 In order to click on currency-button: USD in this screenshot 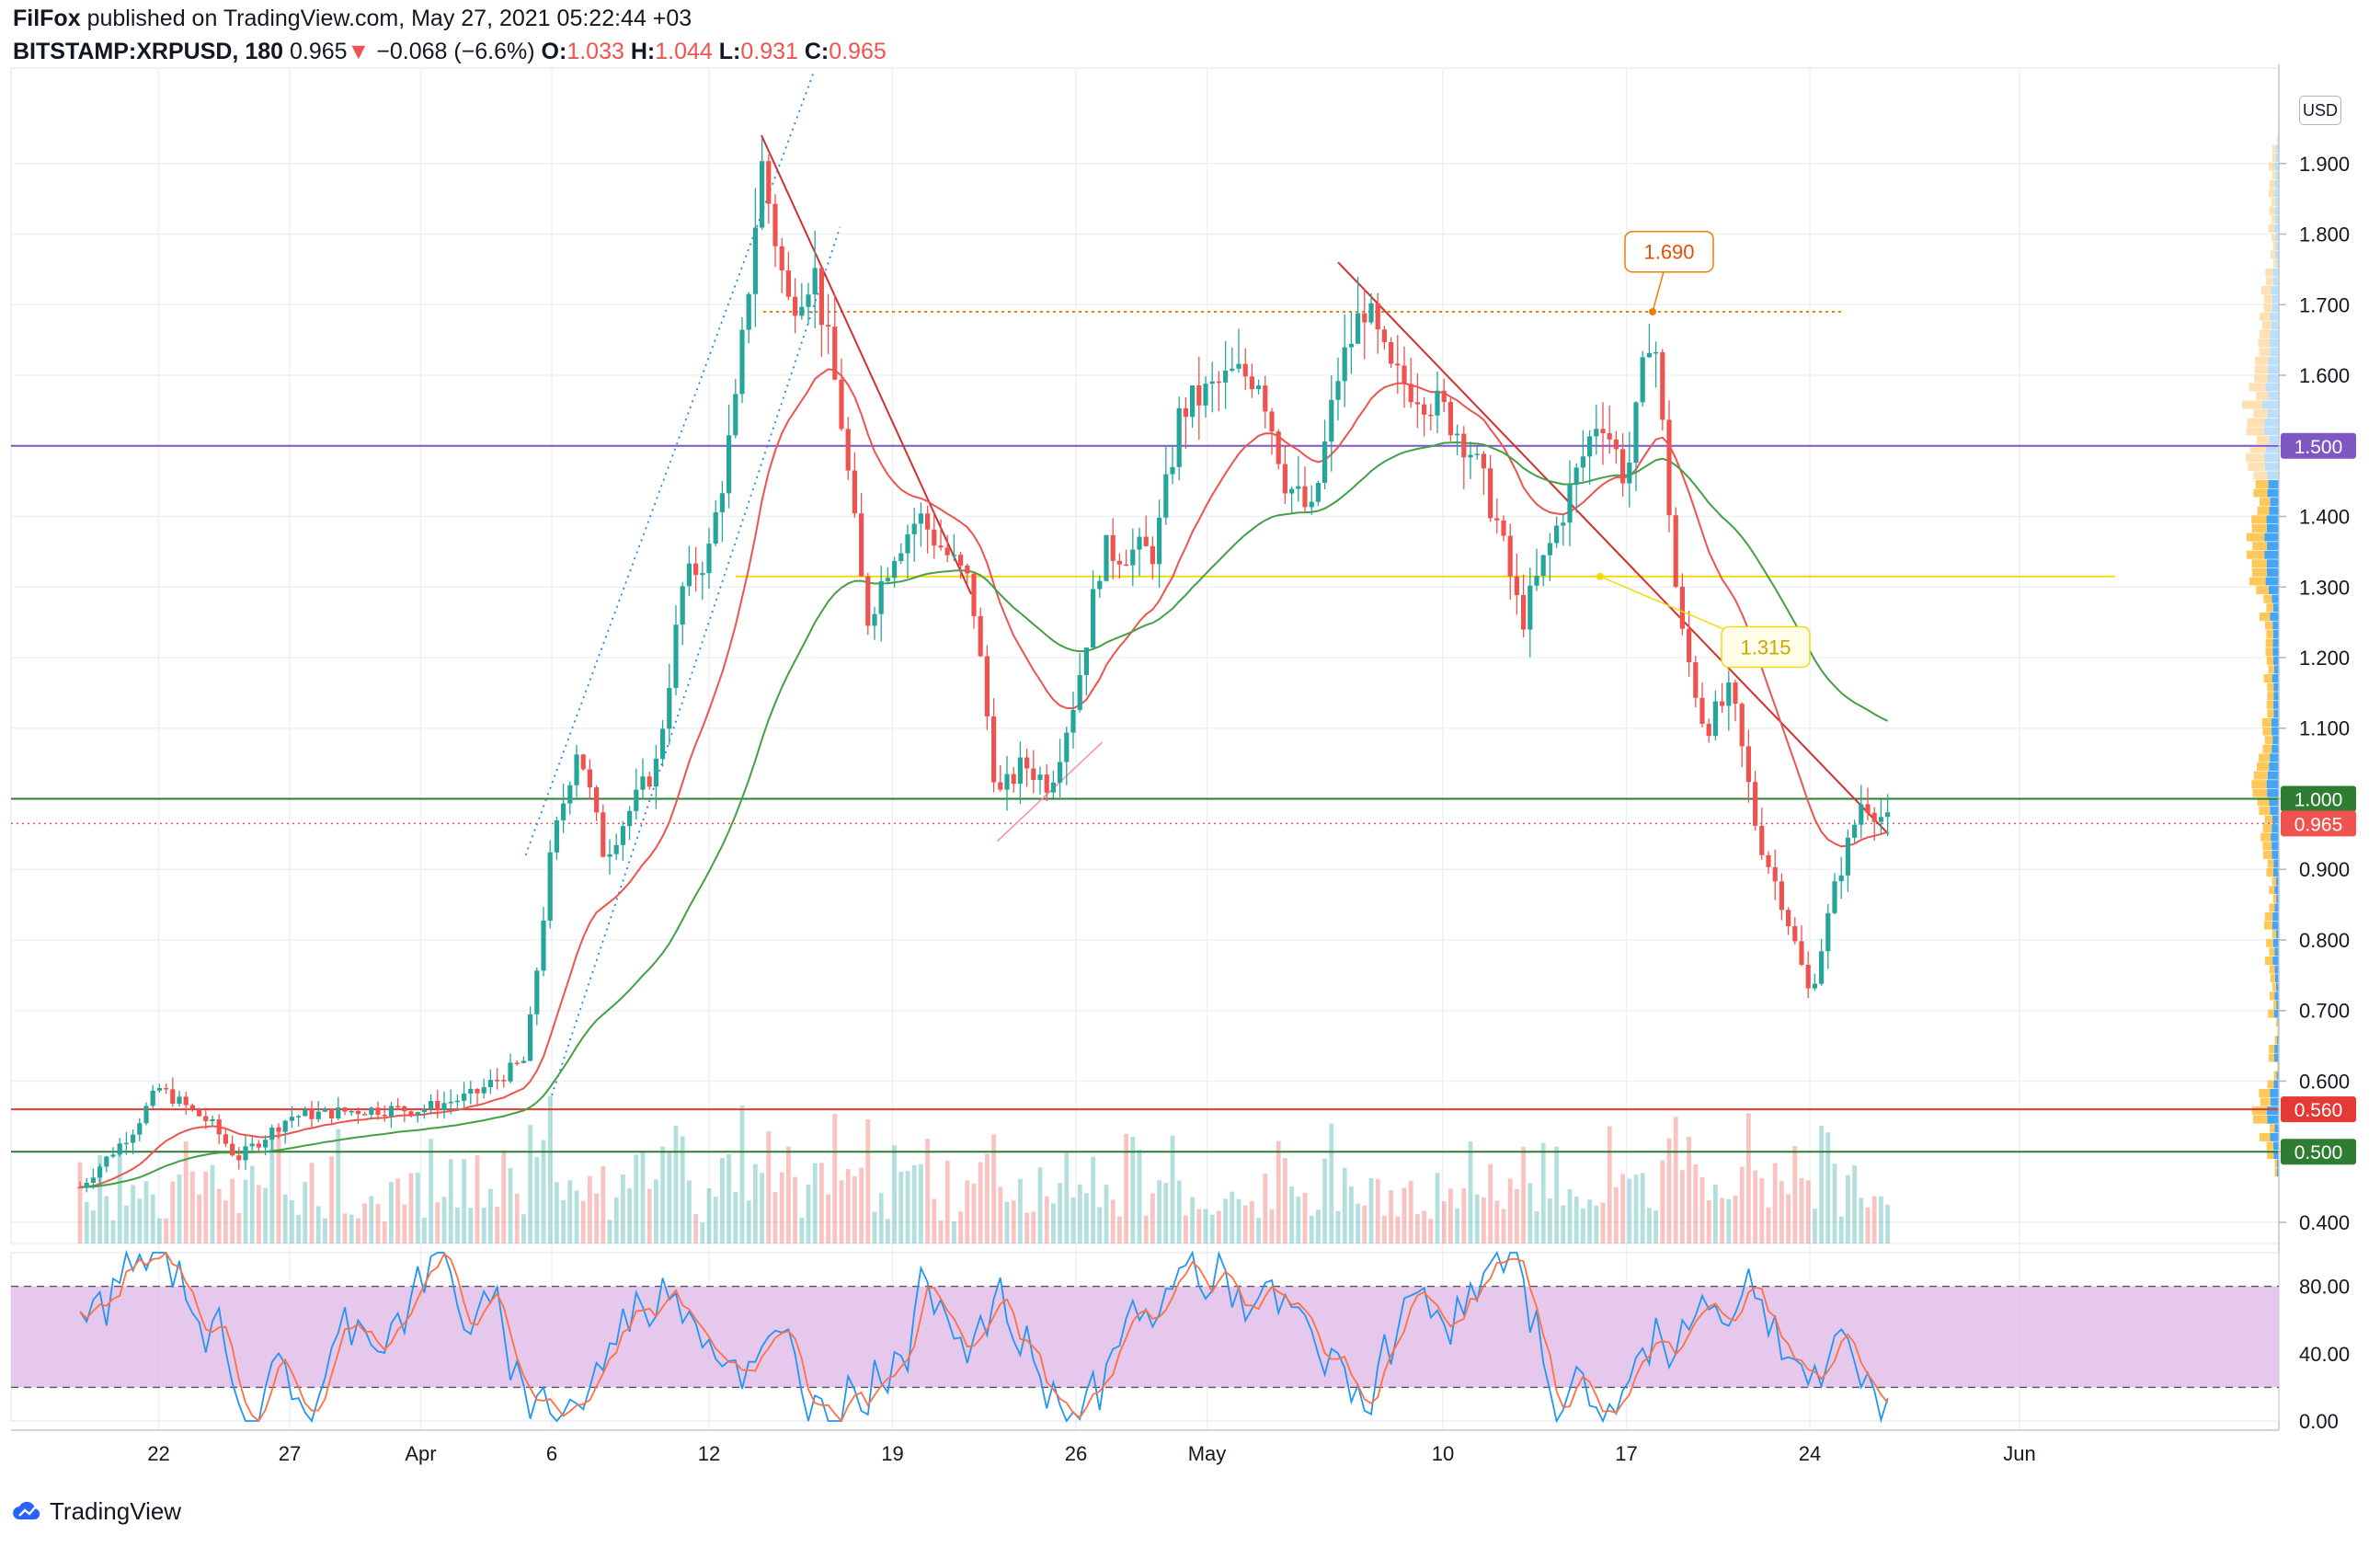, I will do `click(2320, 110)`.